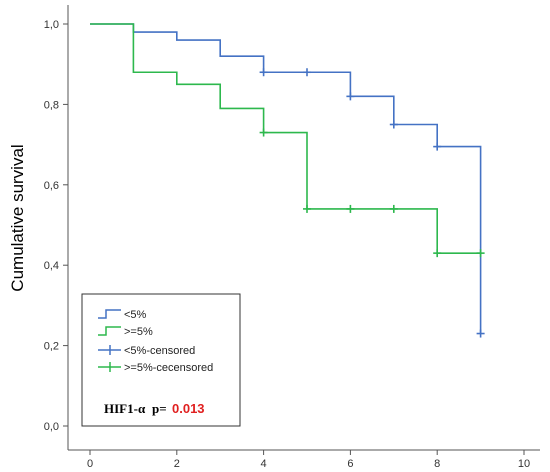 The width and height of the screenshot is (550, 472). I want to click on legend-box, so click(161, 360).